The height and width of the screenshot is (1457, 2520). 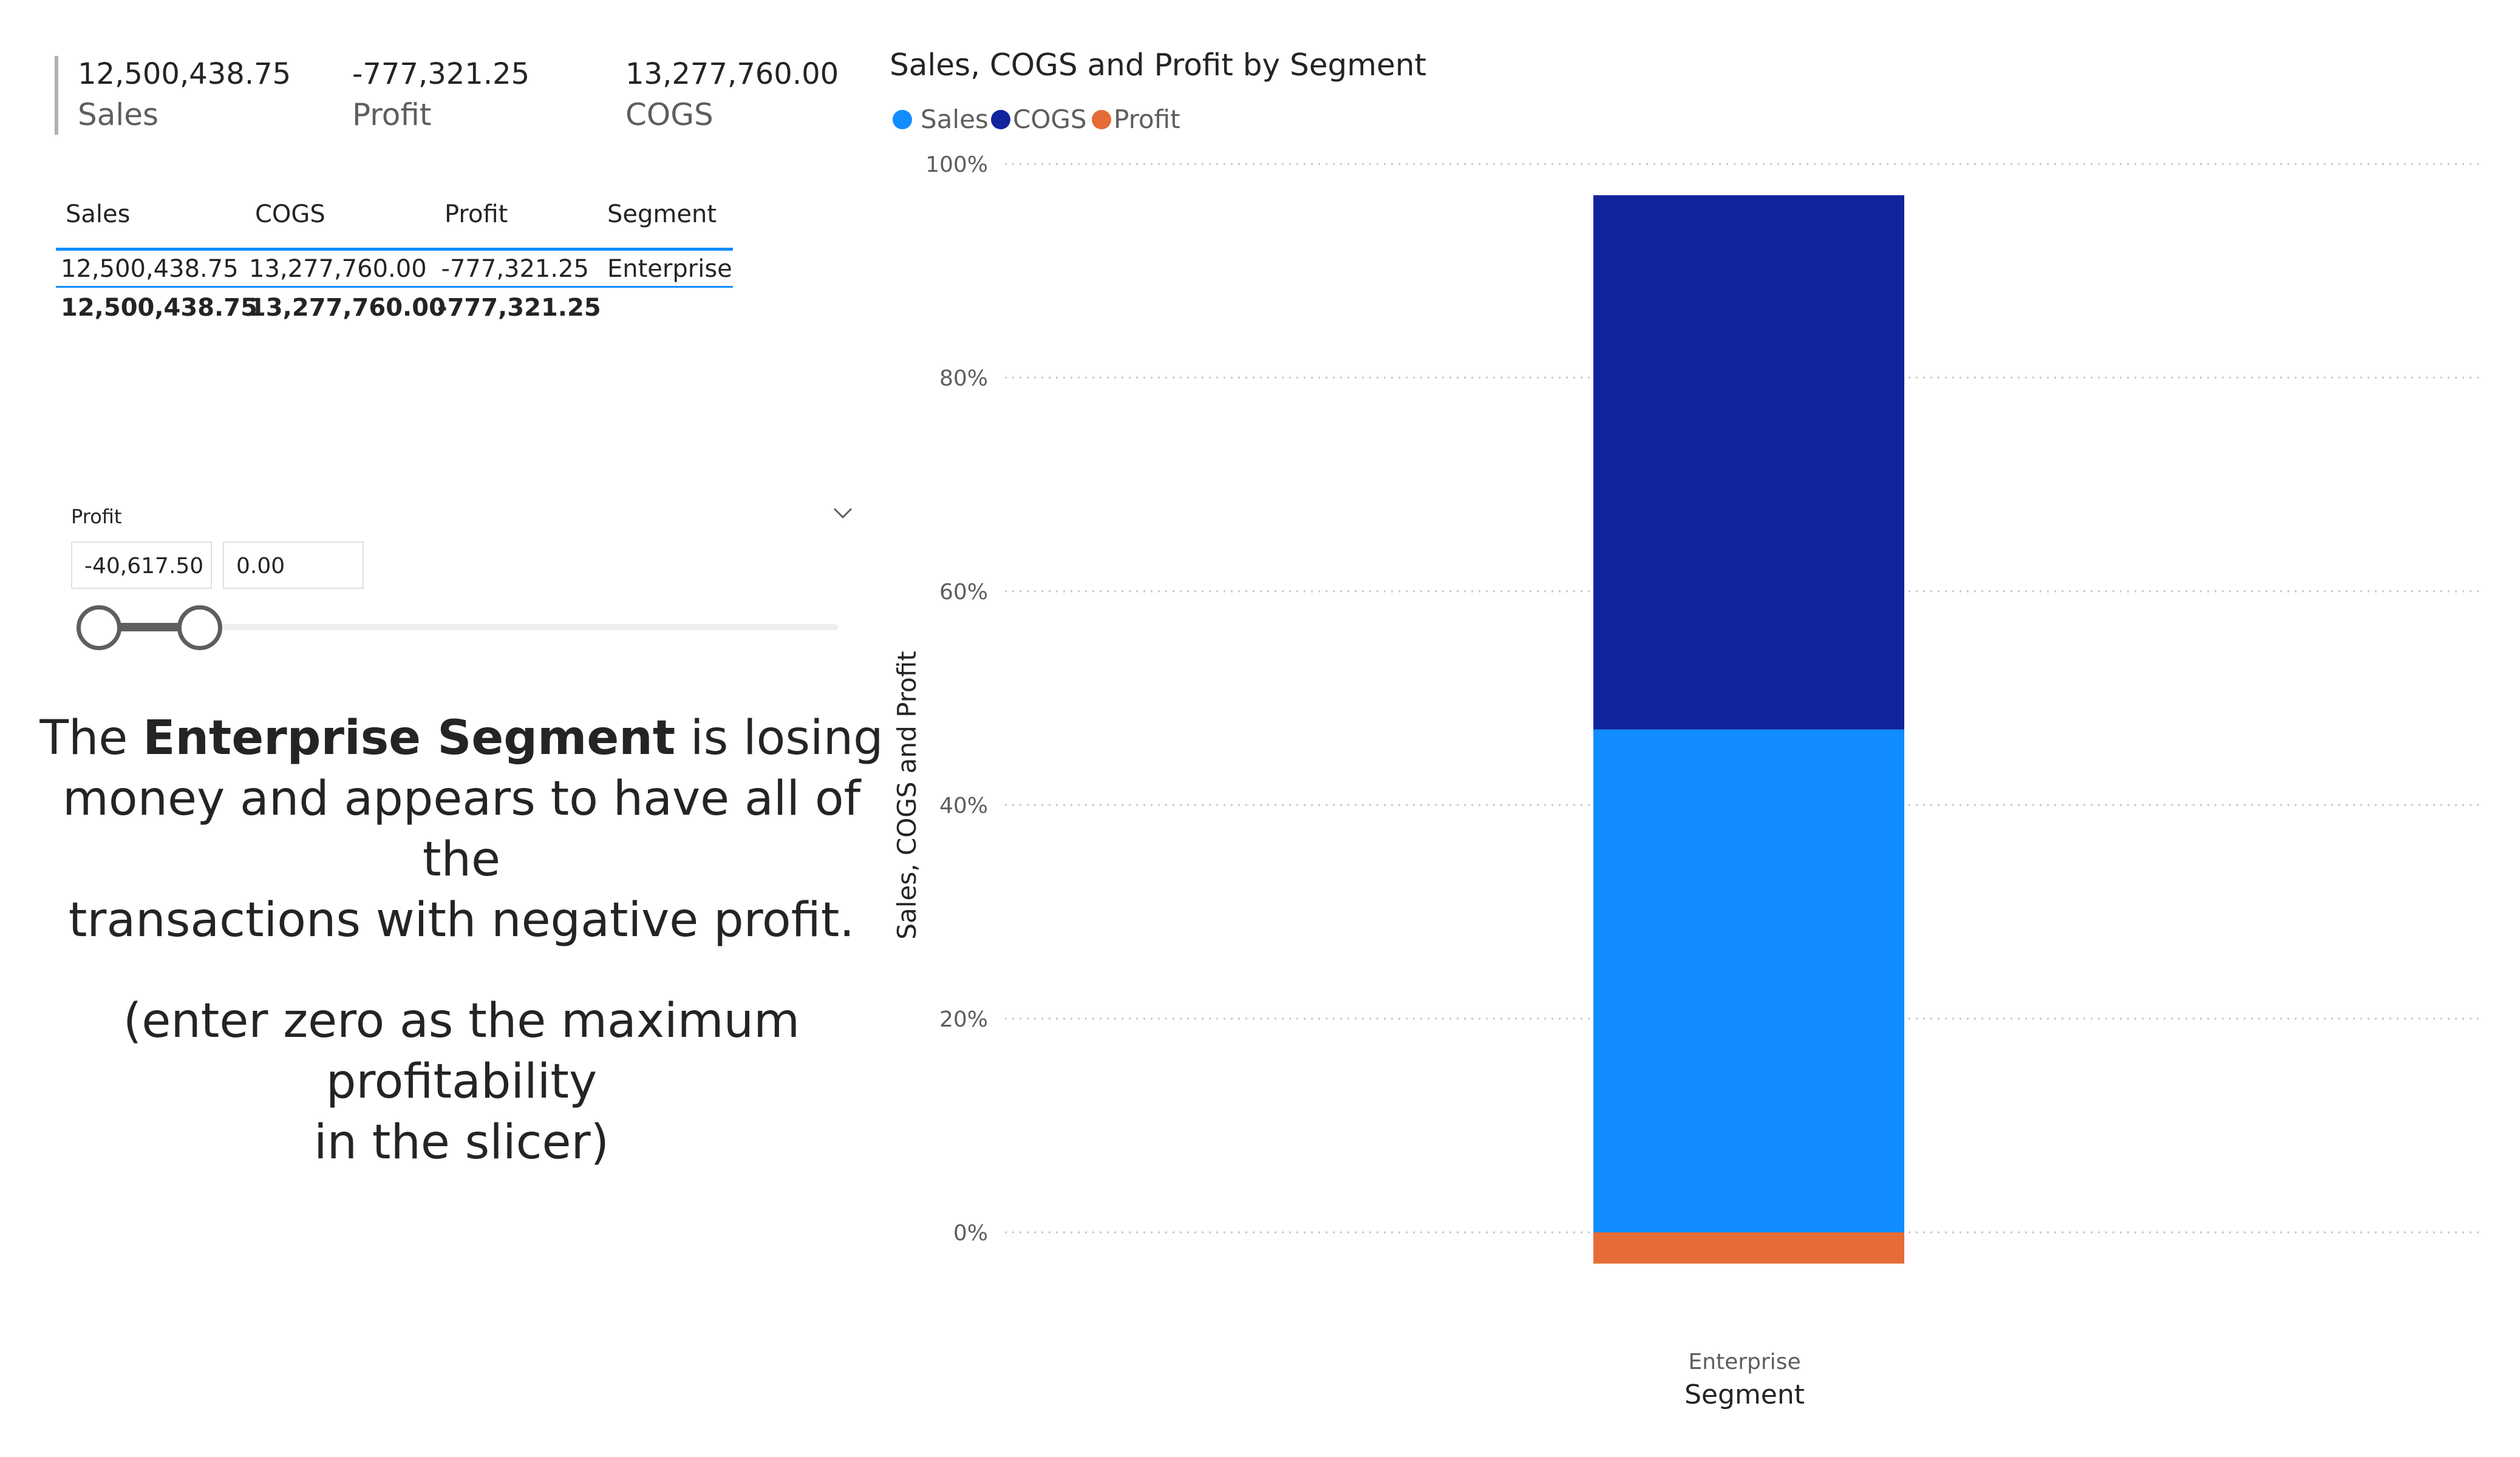 I want to click on legend-label-sales: Sales, so click(x=955, y=119).